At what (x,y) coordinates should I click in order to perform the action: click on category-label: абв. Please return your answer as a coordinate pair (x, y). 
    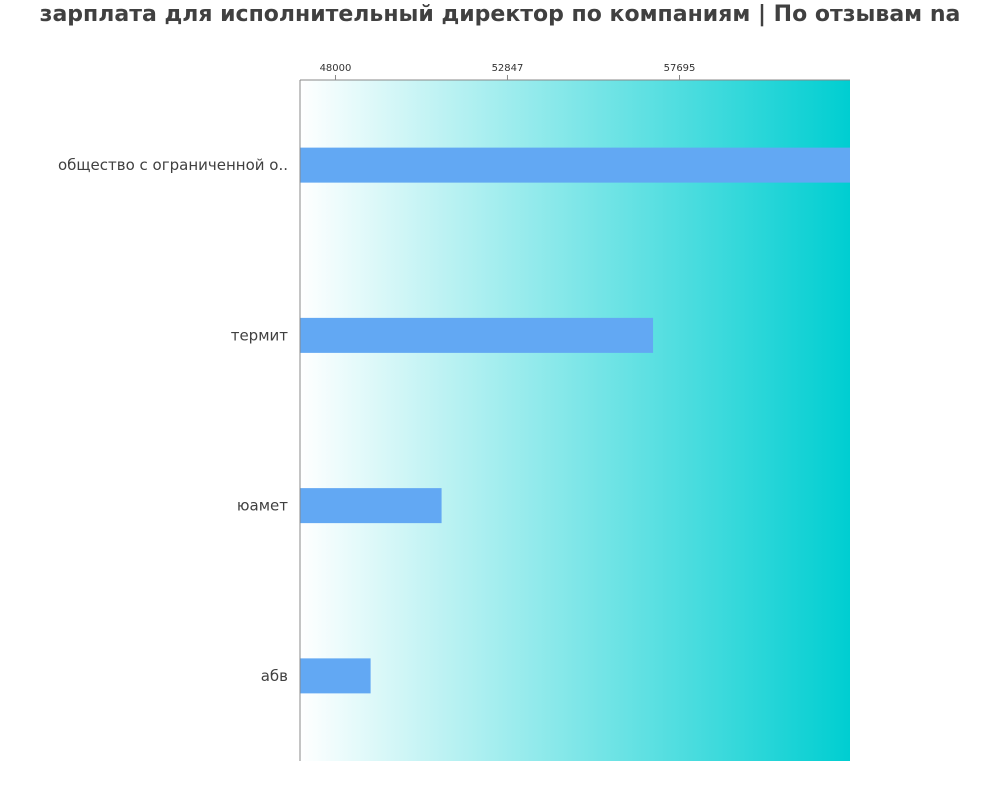
    Looking at the image, I should click on (274, 676).